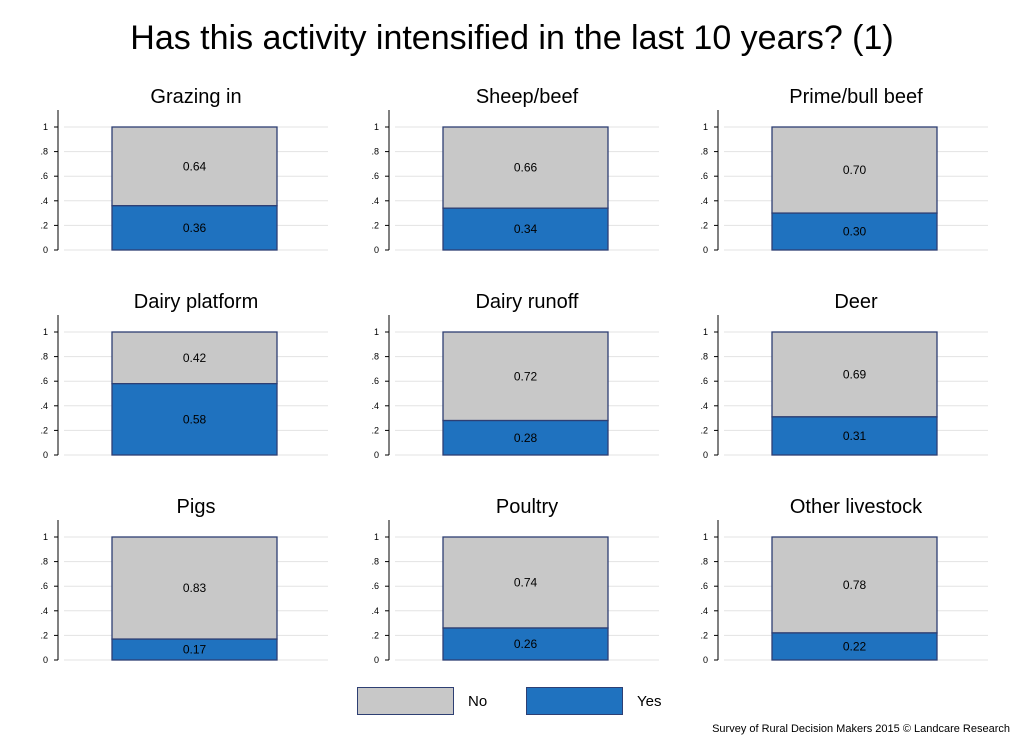 This screenshot has height=745, width=1024. I want to click on panel-4: Dairy platform 0 .2 .4 .6 .8 1 0.42 0.58, so click(184, 375).